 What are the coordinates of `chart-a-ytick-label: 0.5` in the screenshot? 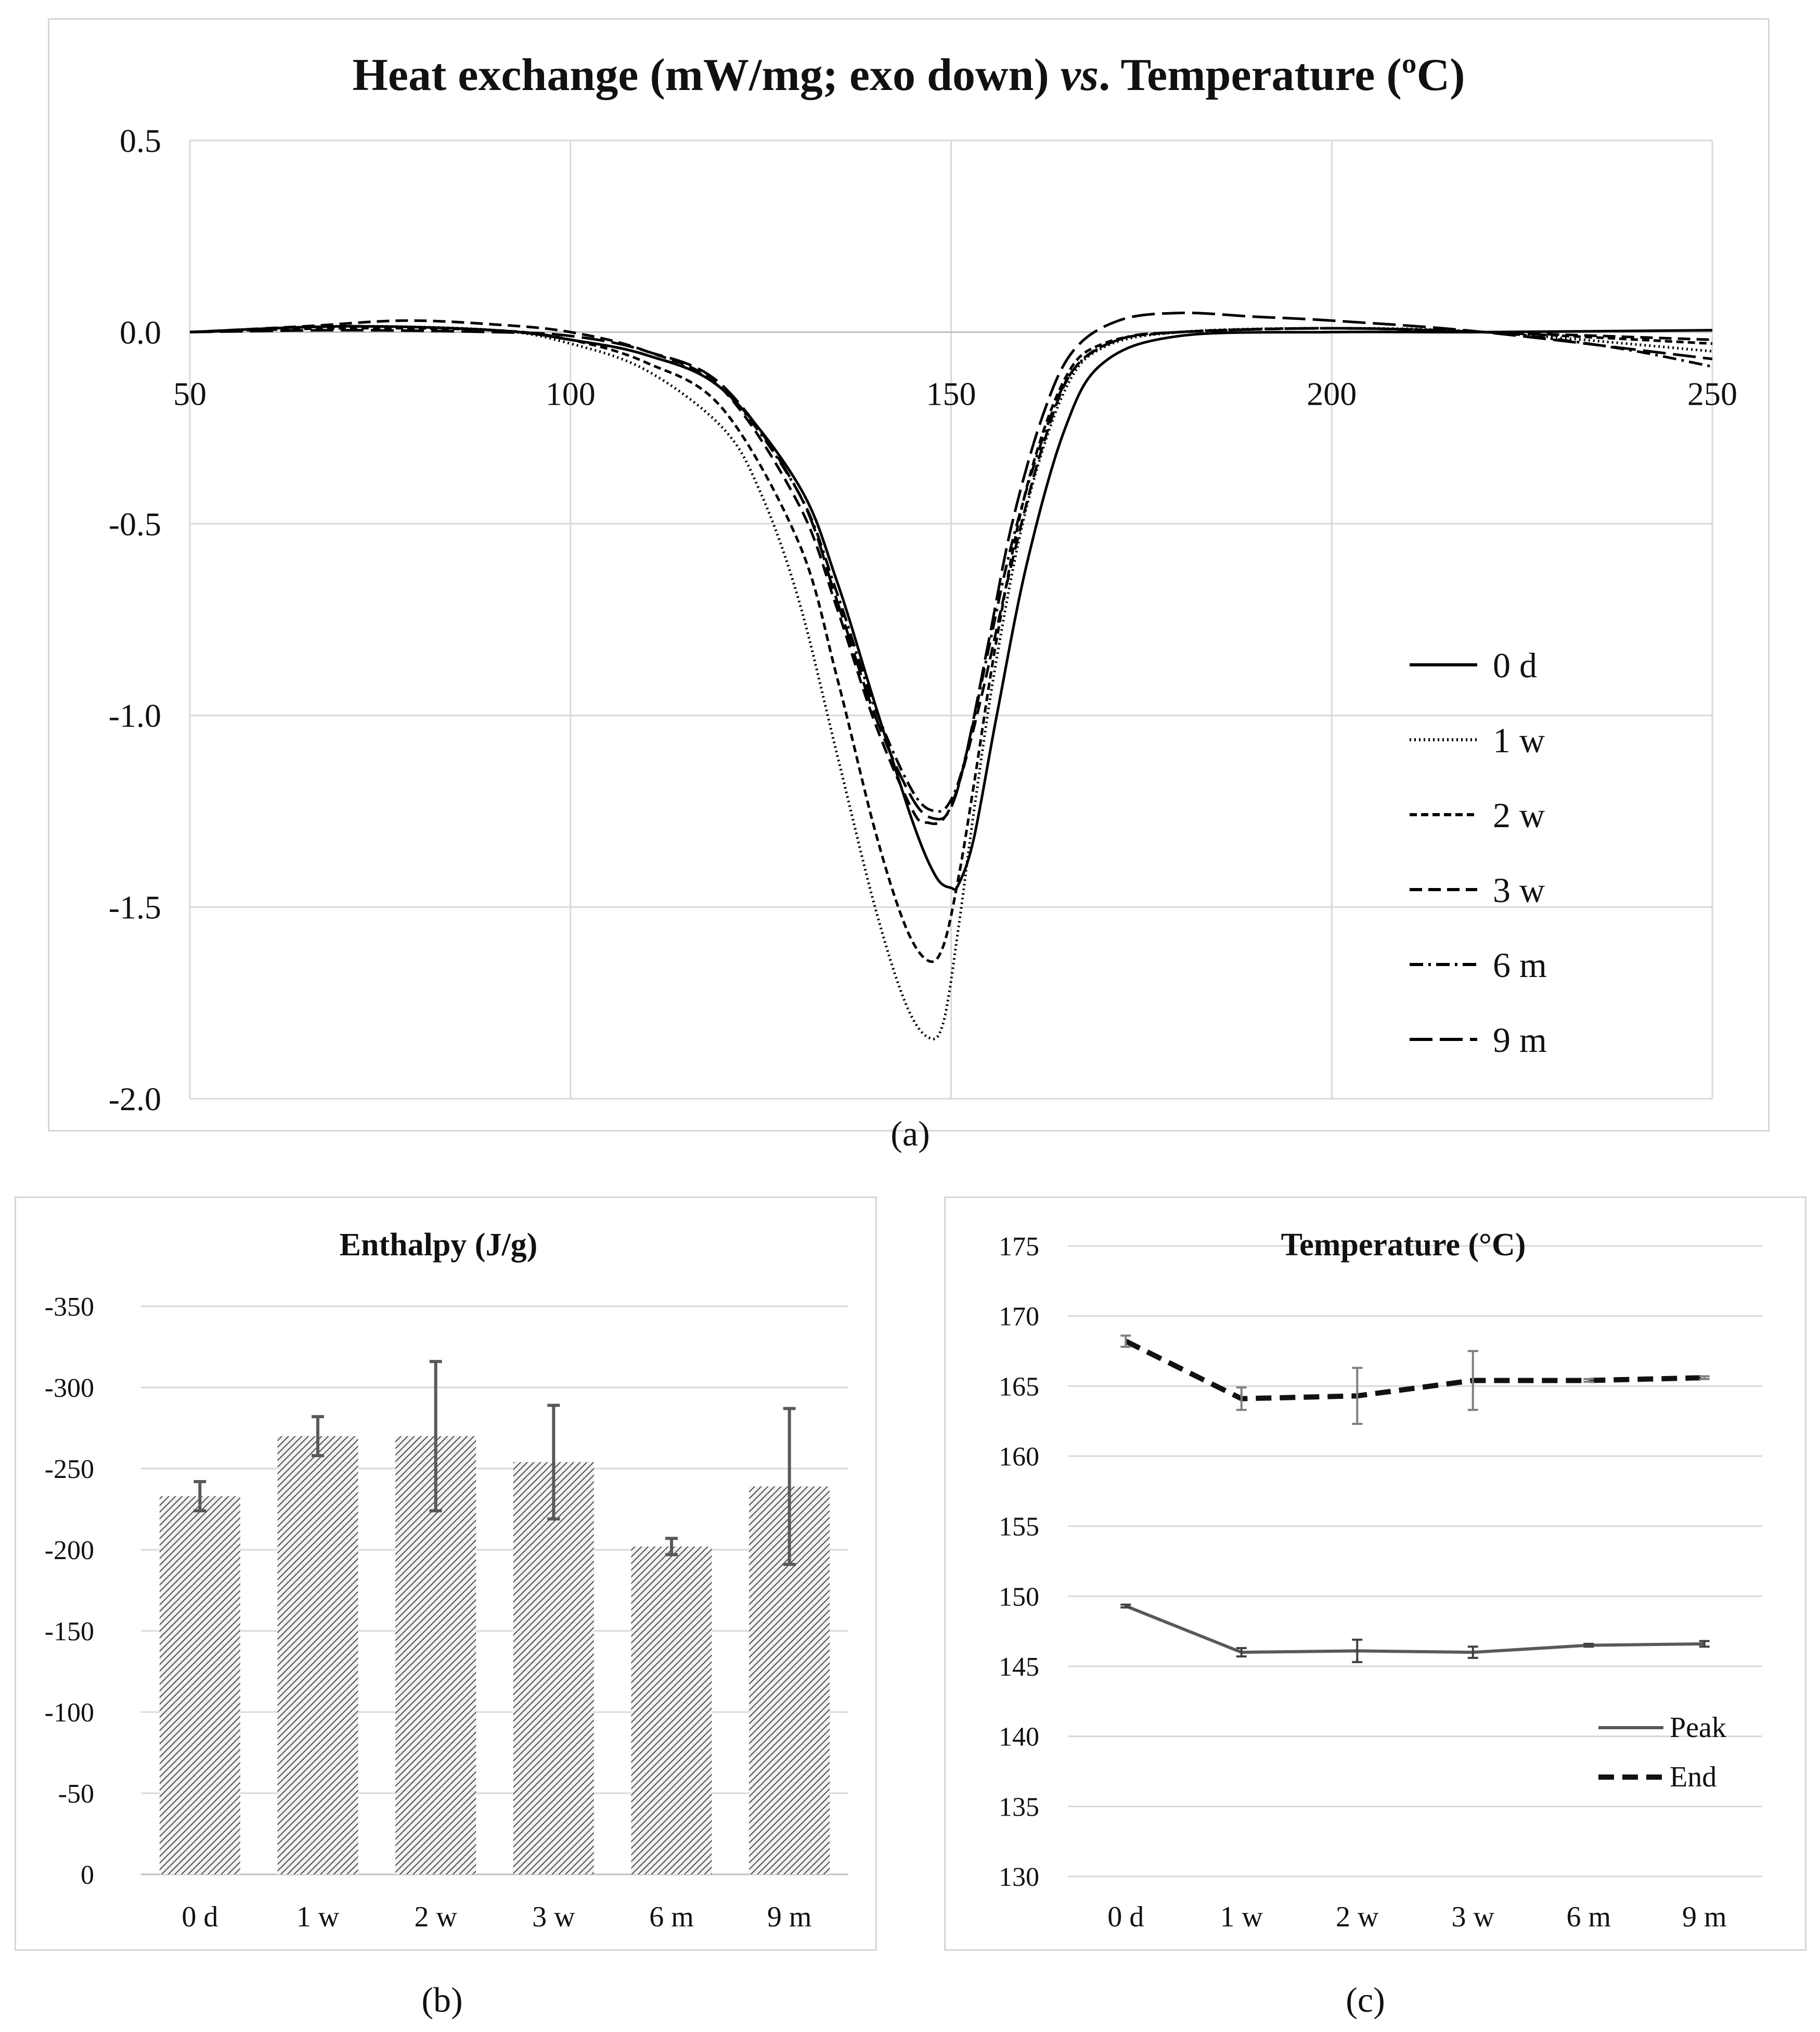 It's located at (141, 140).